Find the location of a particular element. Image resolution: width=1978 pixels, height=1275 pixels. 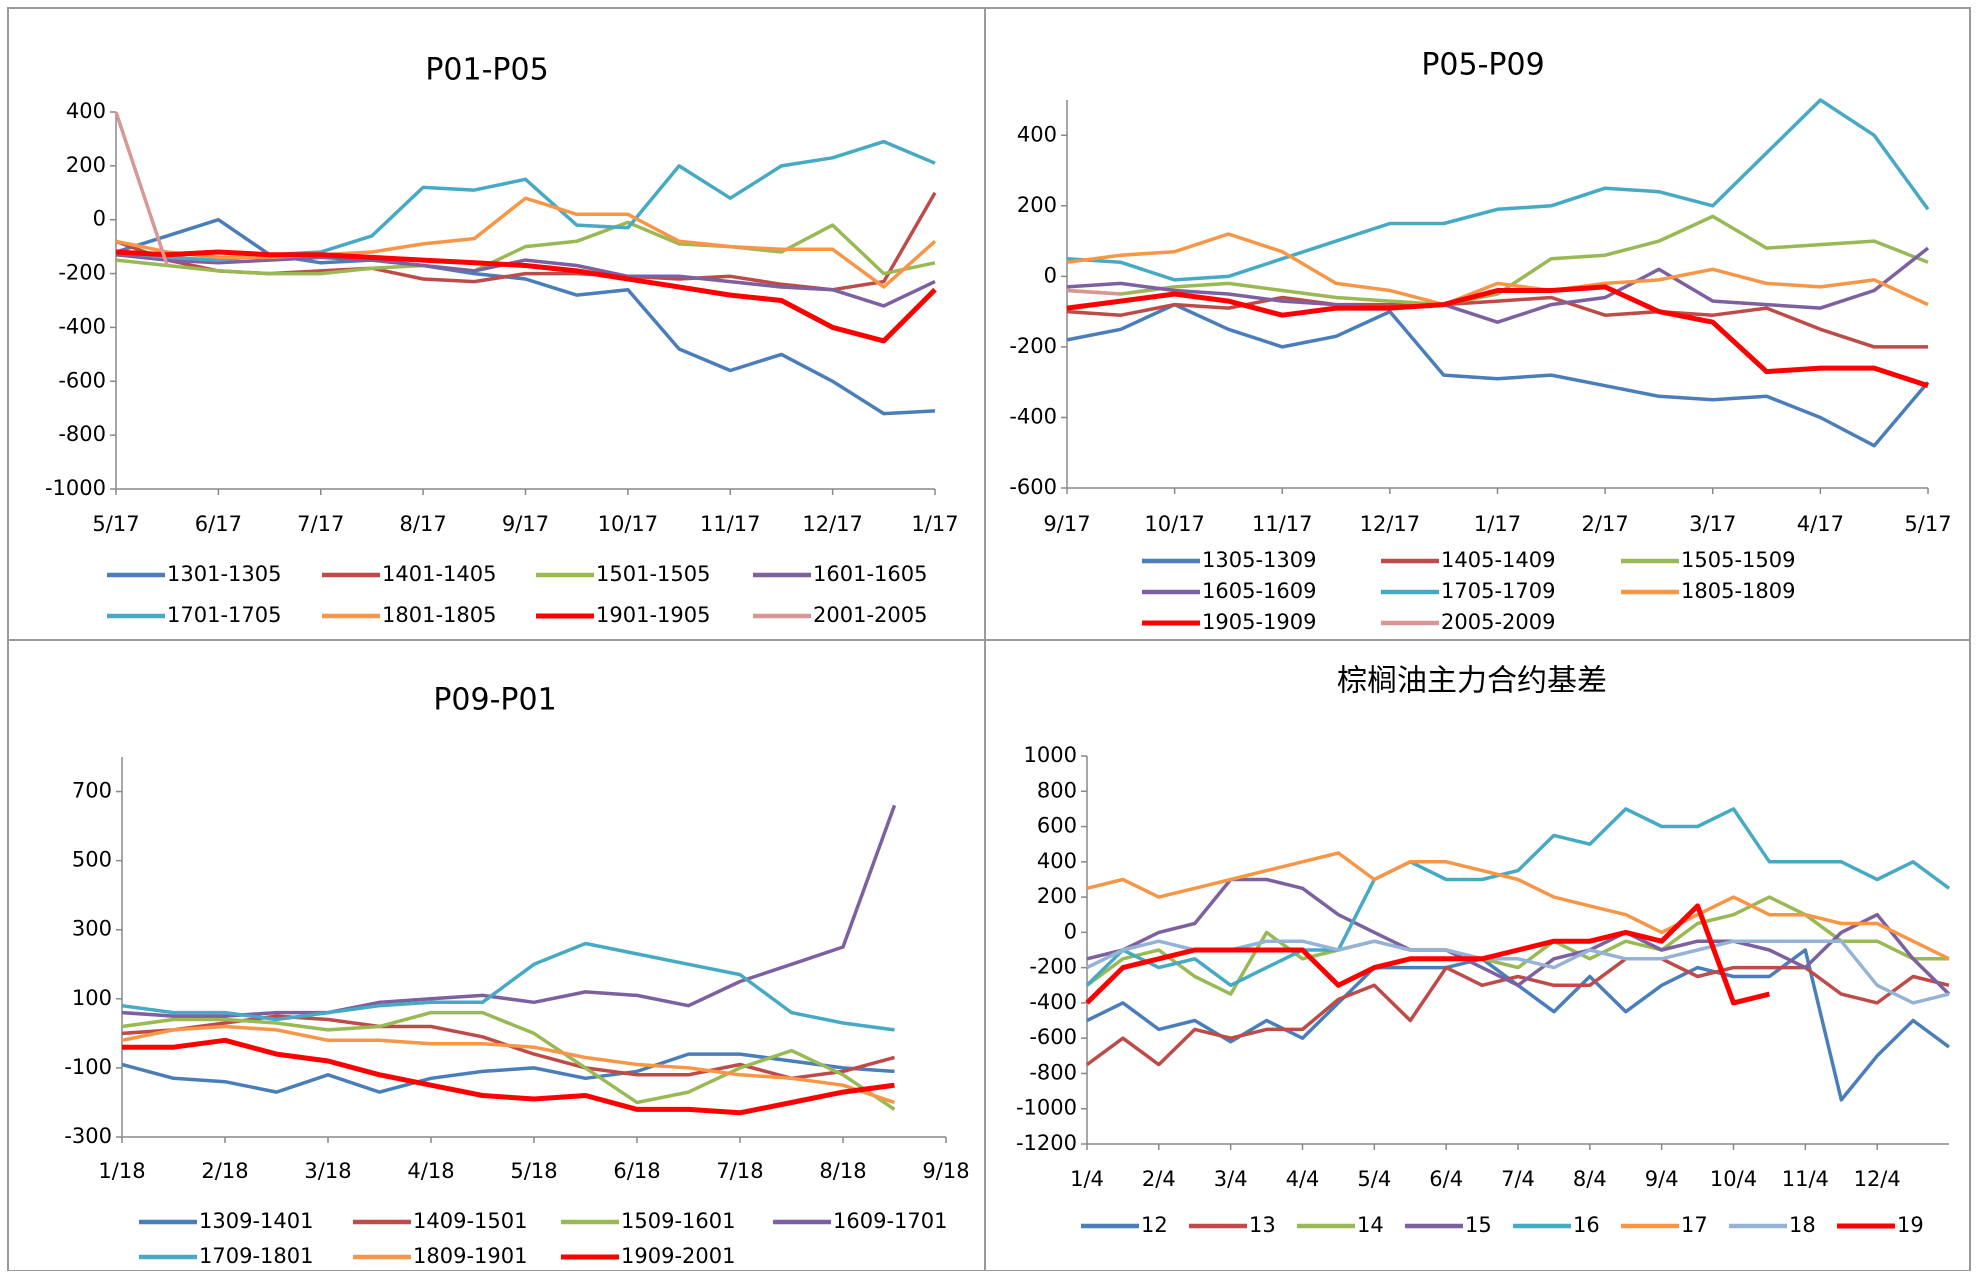

legend-label: 16 is located at coordinates (1586, 1225).